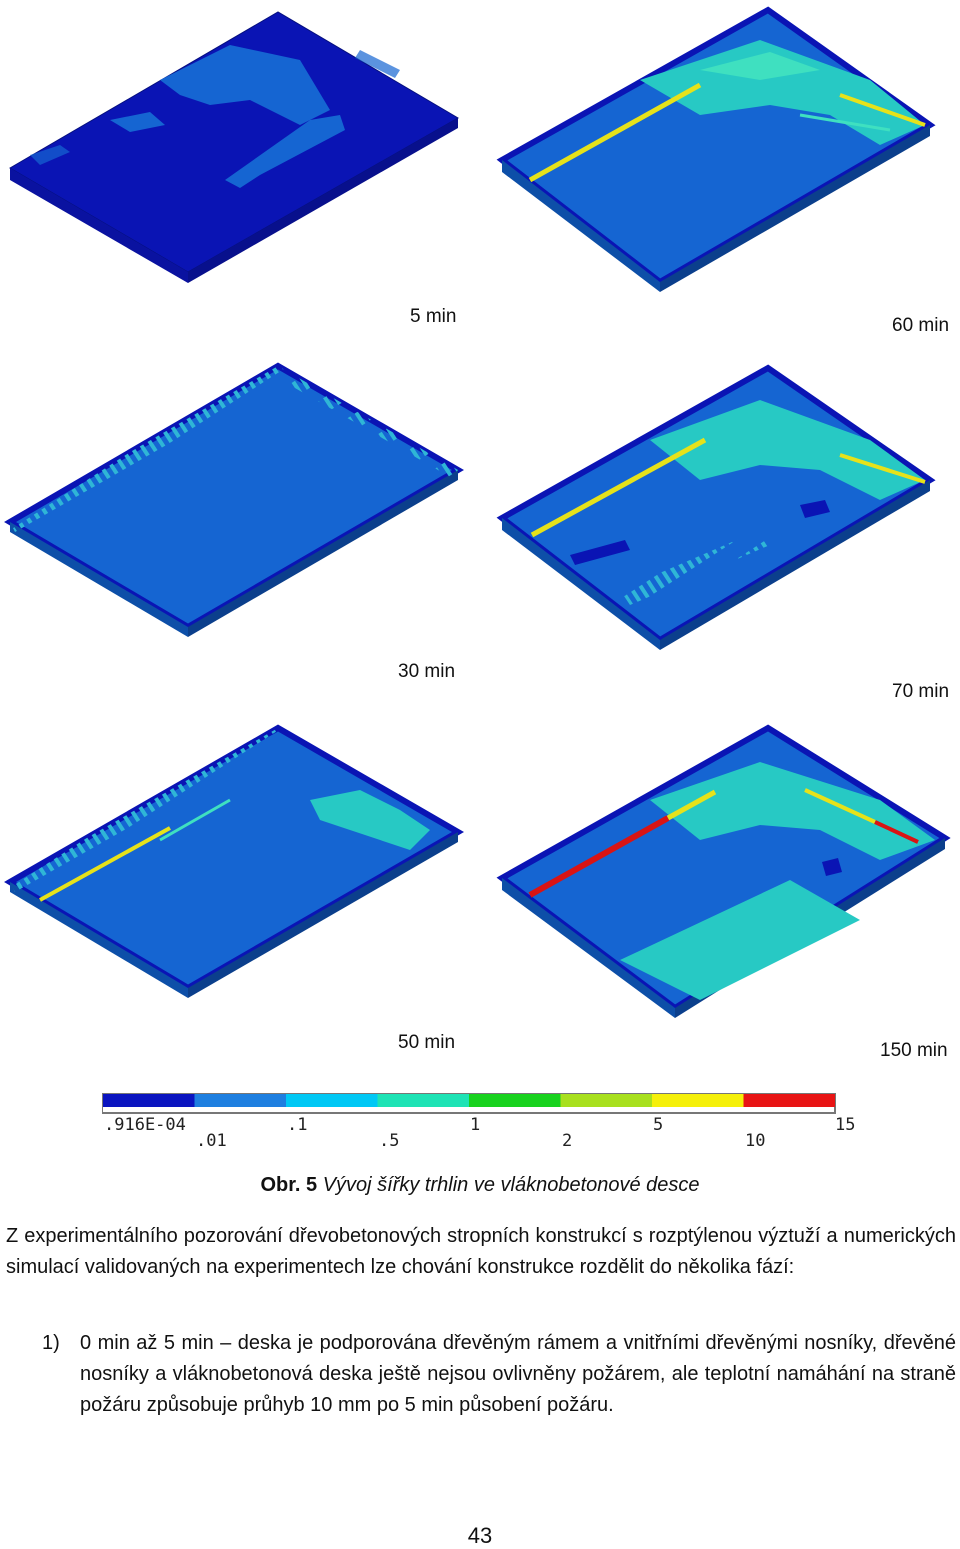  I want to click on plot-panel-50-min, so click(234, 861).